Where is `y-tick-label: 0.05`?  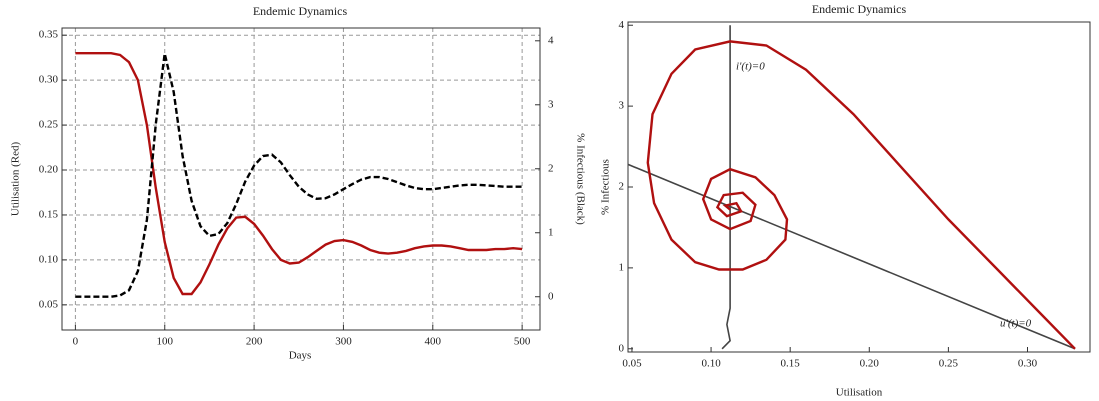 y-tick-label: 0.05 is located at coordinates (49, 304).